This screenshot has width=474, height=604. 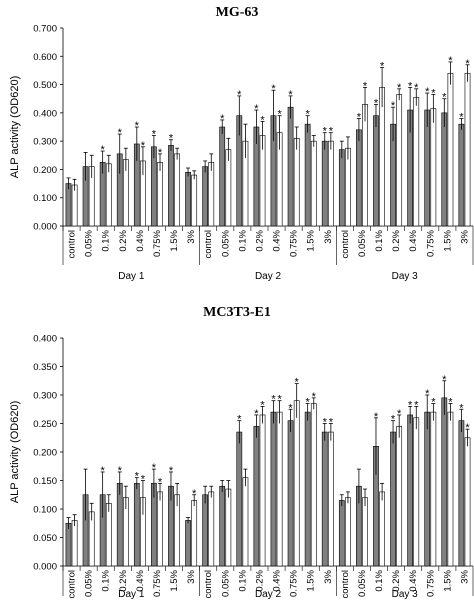 What do you see at coordinates (131, 276) in the screenshot?
I see `group-label: Day 1` at bounding box center [131, 276].